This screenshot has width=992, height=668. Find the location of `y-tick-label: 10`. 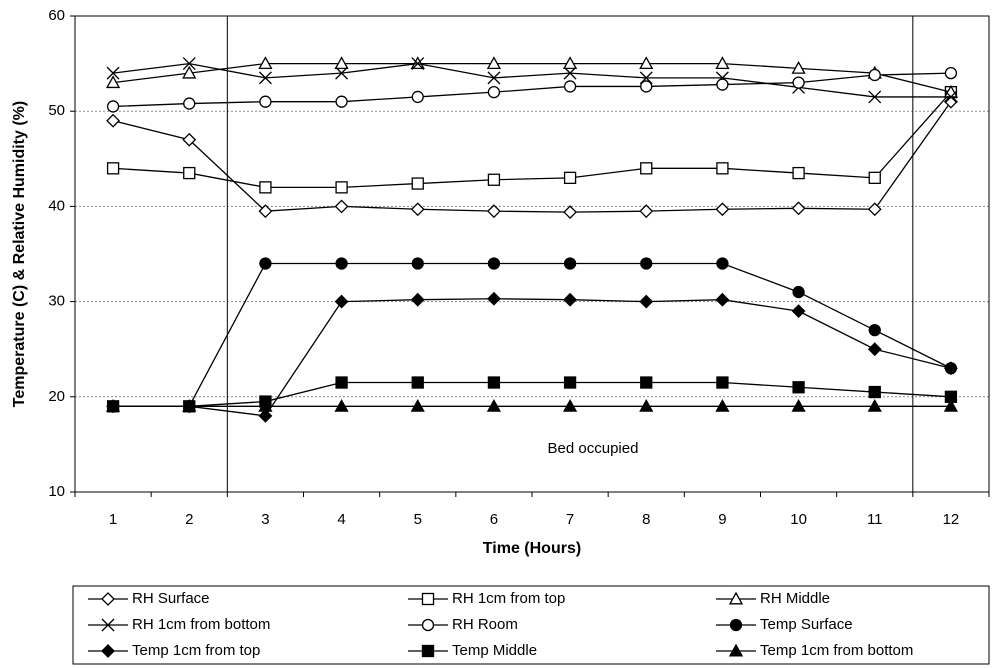

y-tick-label: 10 is located at coordinates (56, 491).